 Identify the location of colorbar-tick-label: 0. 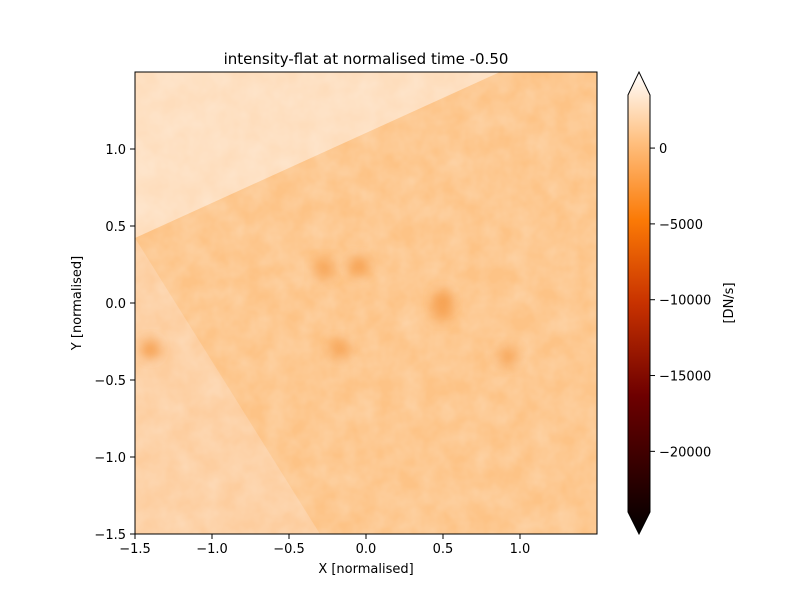
(663, 149).